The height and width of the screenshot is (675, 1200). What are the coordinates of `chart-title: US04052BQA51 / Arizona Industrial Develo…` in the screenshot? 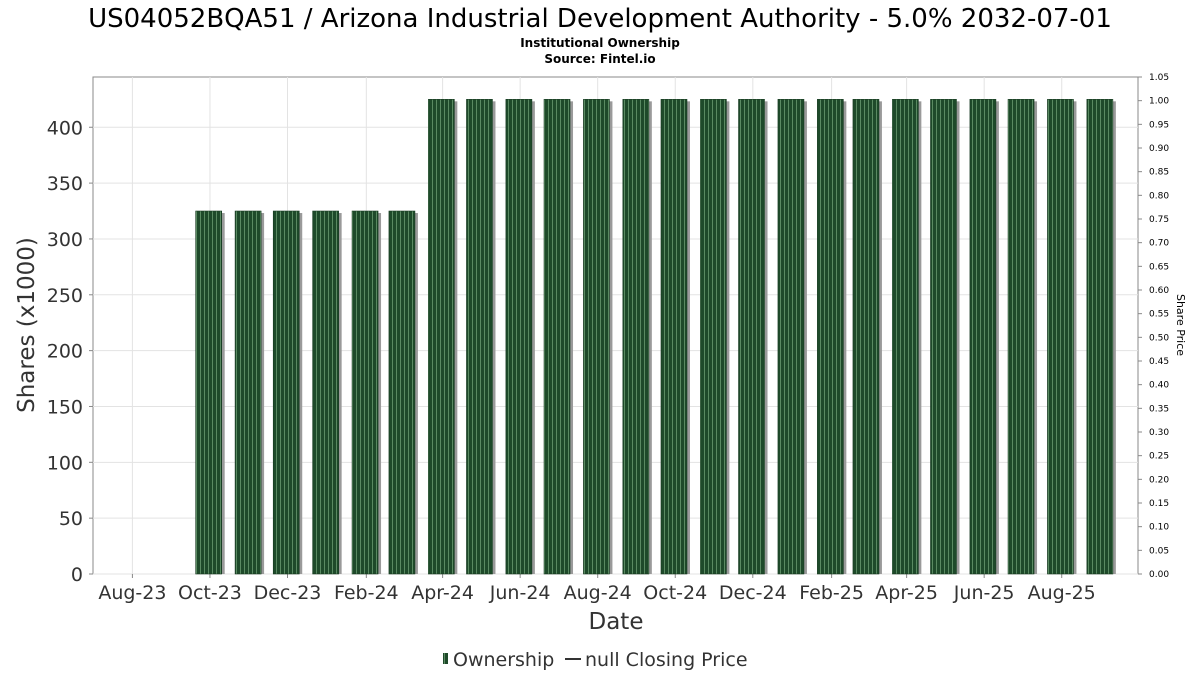 It's located at (600, 19).